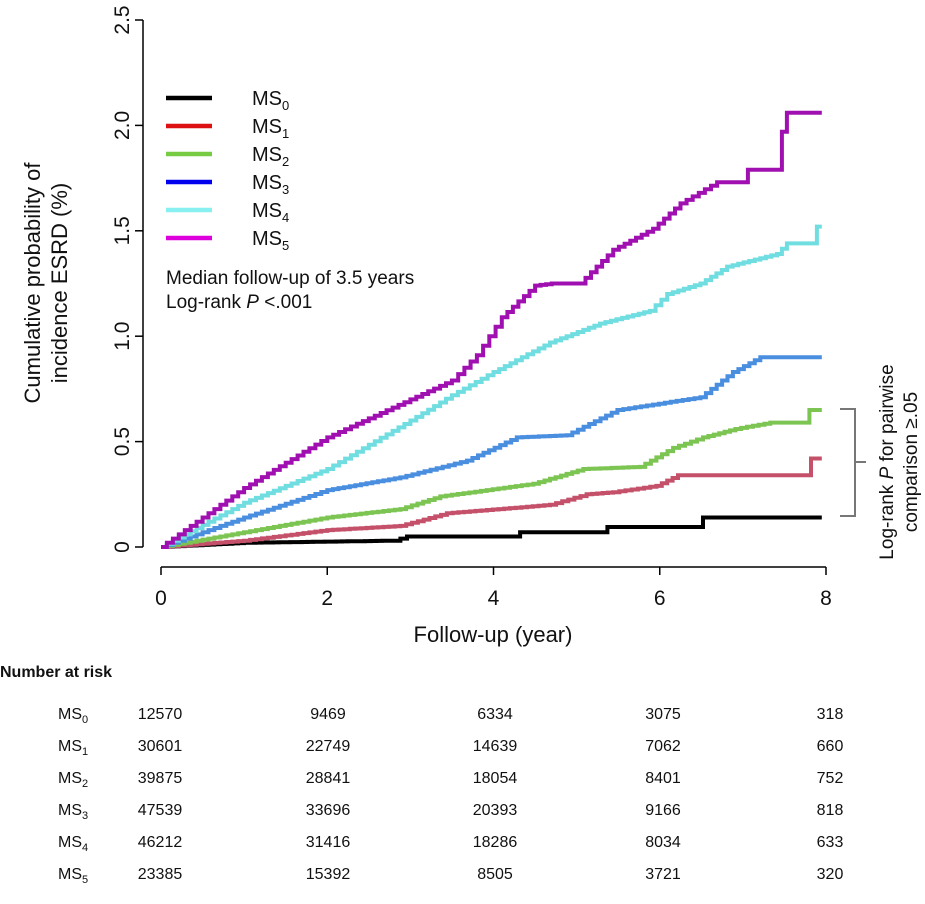  What do you see at coordinates (450, 876) in the screenshot?
I see `risk-table-row: MS5 23385 15392 8505 3721 320` at bounding box center [450, 876].